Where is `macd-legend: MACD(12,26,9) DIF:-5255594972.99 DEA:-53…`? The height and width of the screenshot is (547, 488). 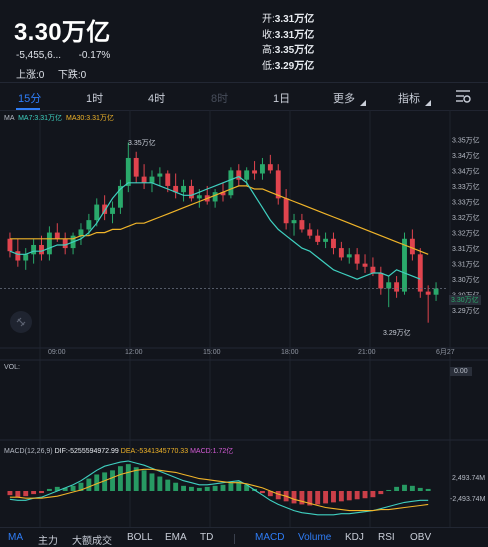 macd-legend: MACD(12,26,9) DIF:-5255594972.99 DEA:-53… is located at coordinates (118, 451).